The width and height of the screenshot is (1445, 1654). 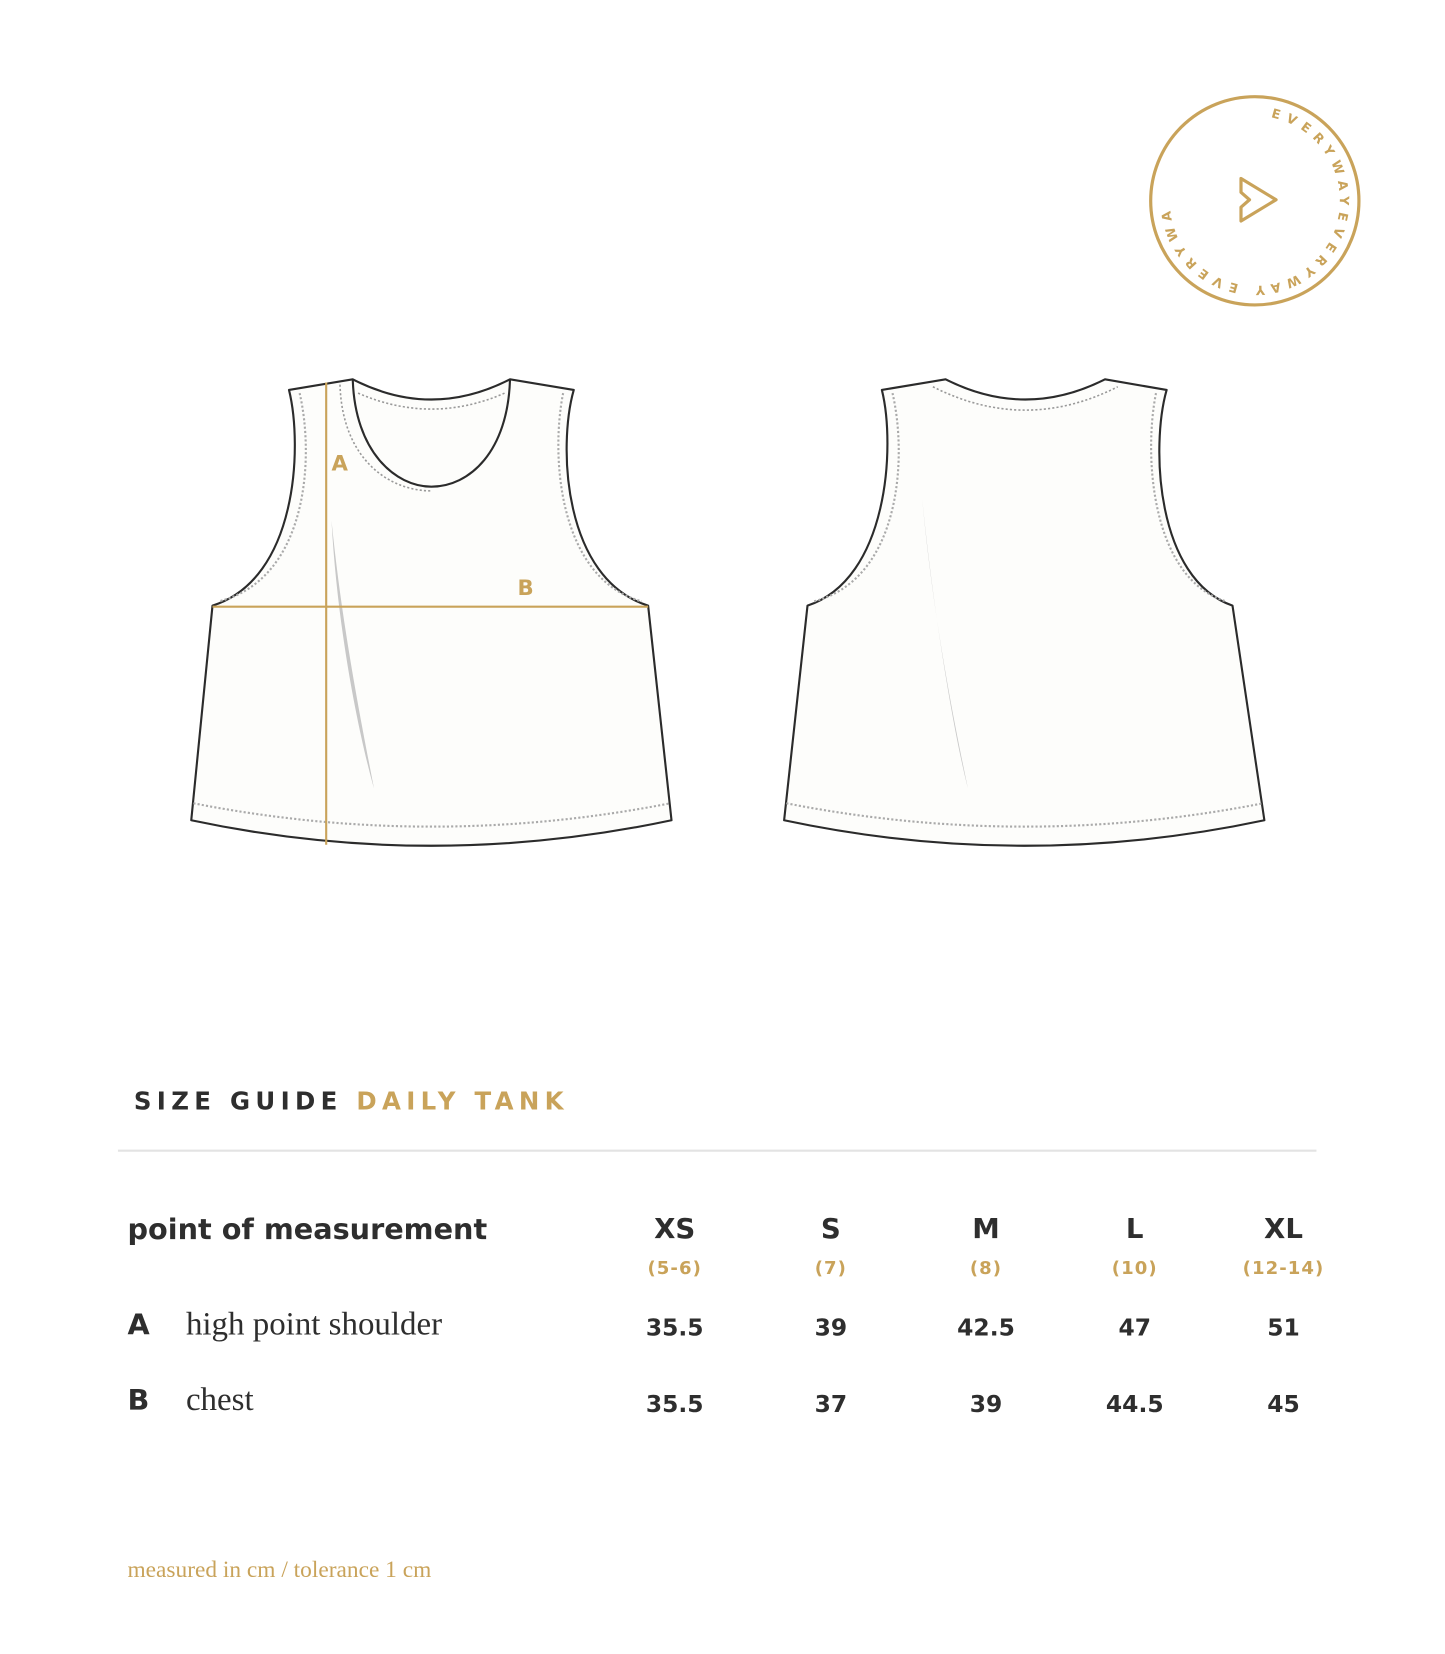 I want to click on label-b: B, so click(x=525, y=588).